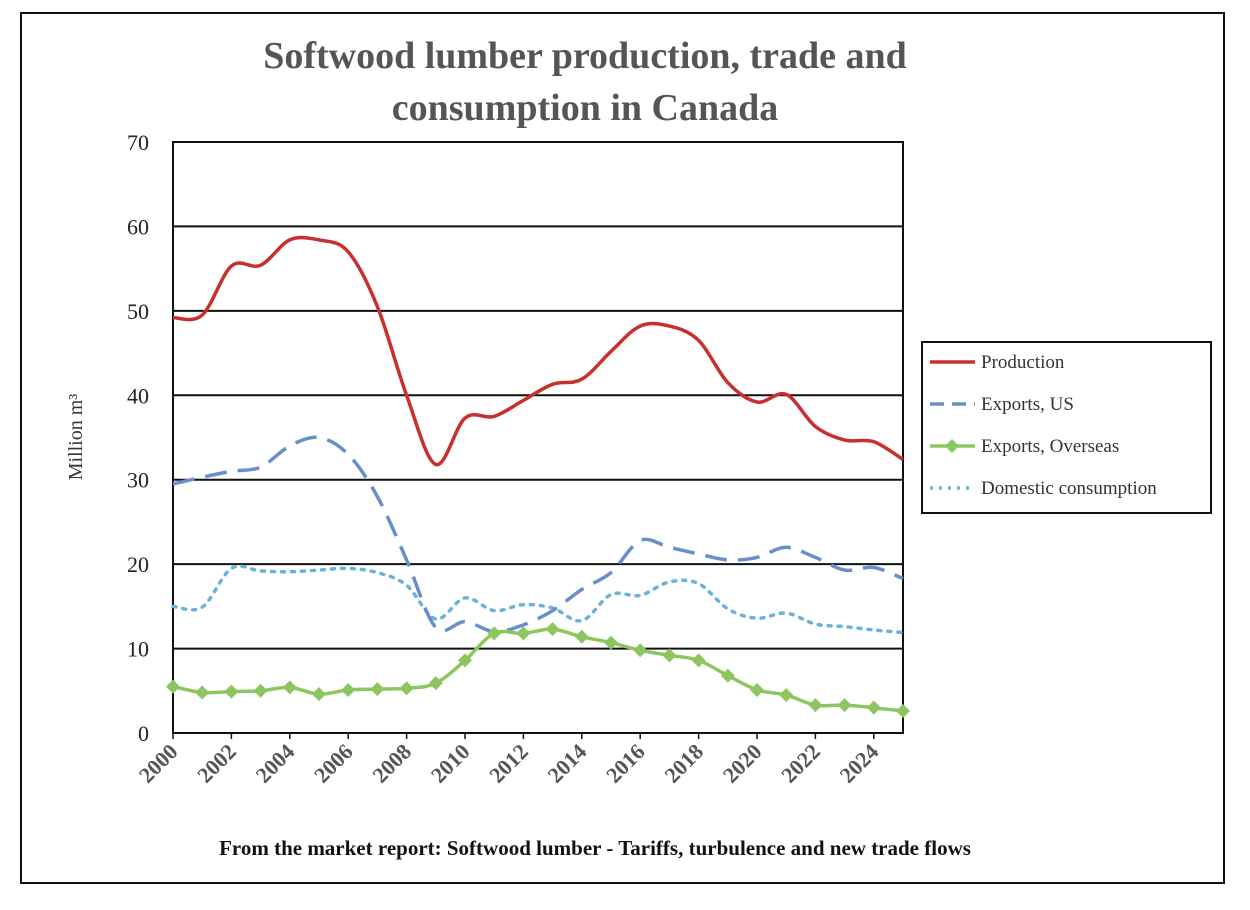 Image resolution: width=1250 pixels, height=910 pixels. What do you see at coordinates (1023, 362) in the screenshot?
I see `legend-label: Production` at bounding box center [1023, 362].